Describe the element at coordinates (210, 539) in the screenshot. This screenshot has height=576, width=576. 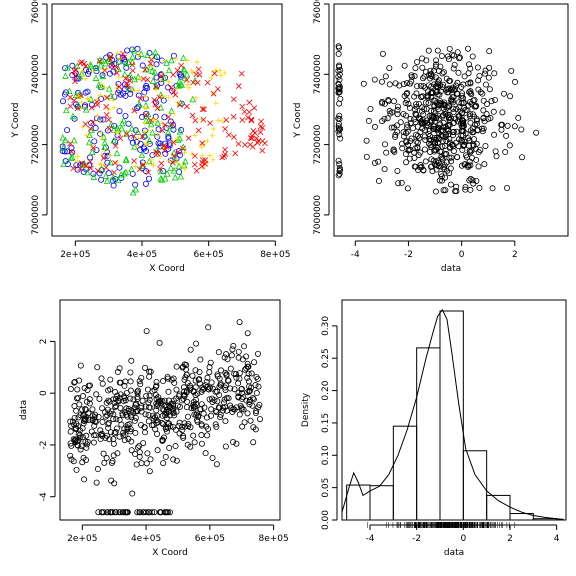
I see `x-tick-label: 6e+05` at that location.